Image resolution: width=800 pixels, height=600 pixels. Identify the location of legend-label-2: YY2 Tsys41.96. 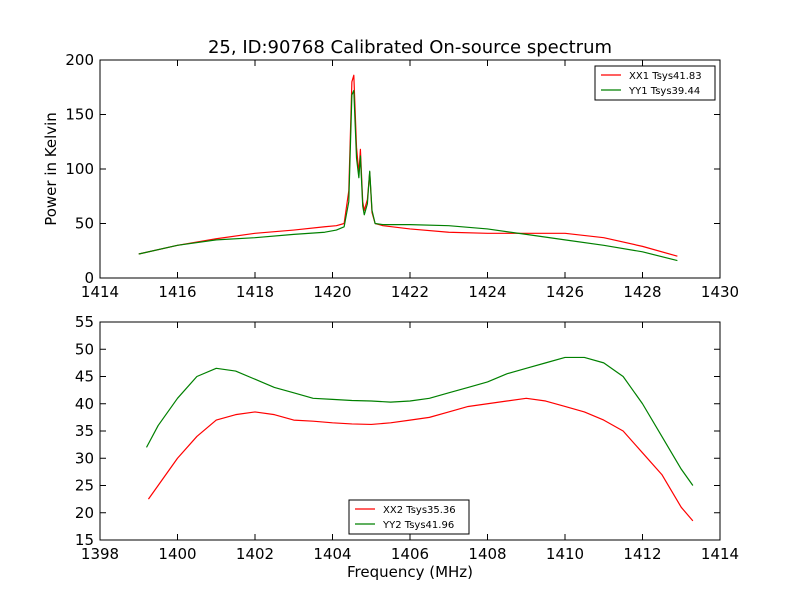
(418, 525).